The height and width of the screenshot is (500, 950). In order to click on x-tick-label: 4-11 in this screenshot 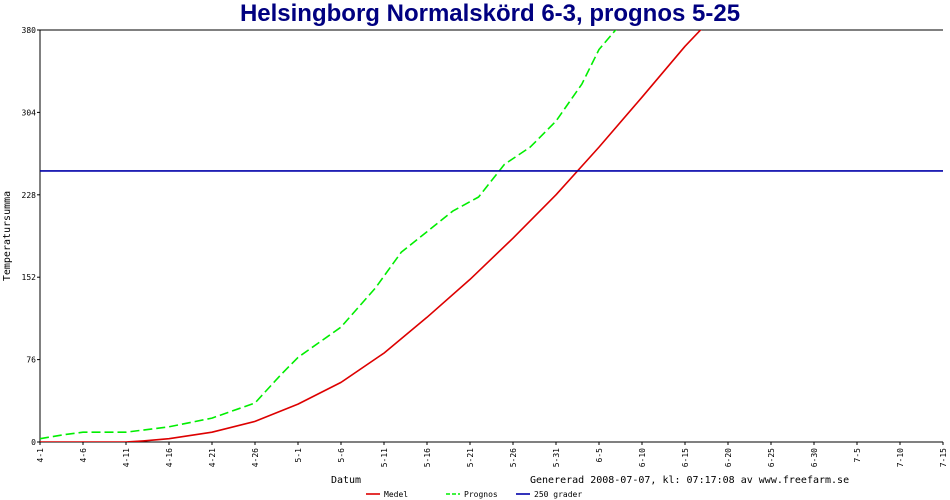, I will do `click(126, 457)`.